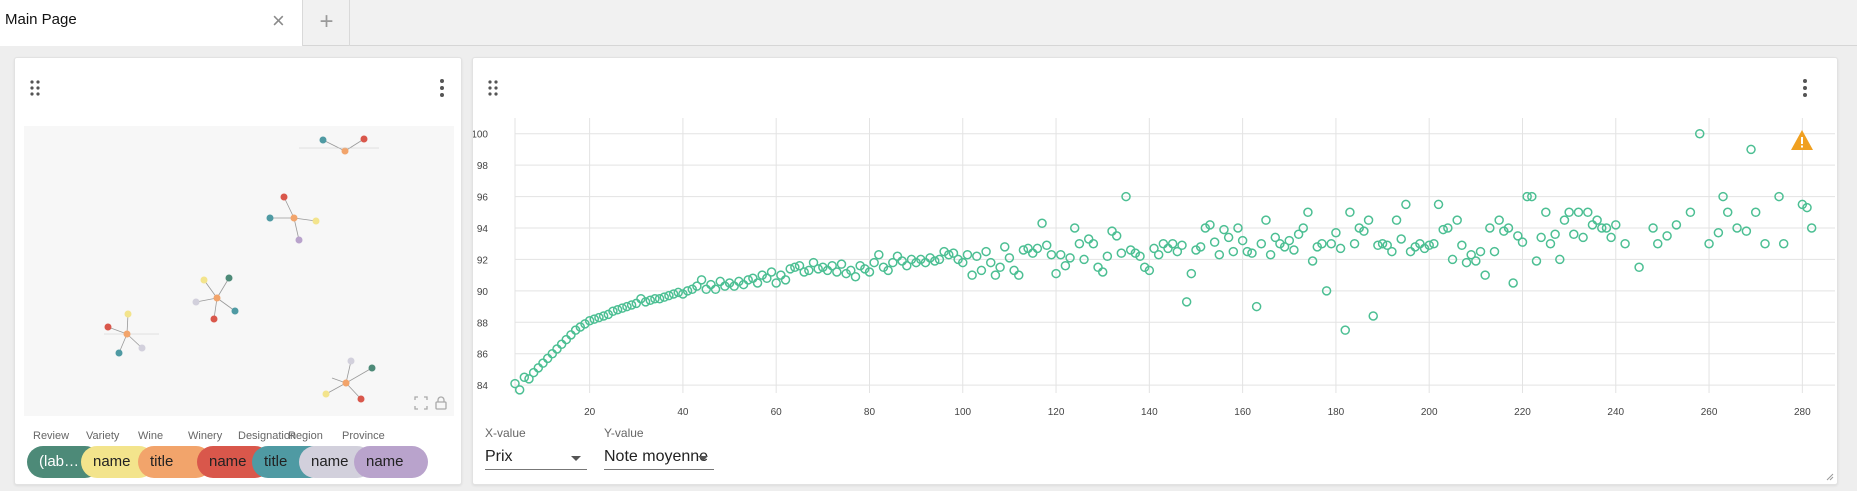  Describe the element at coordinates (441, 403) in the screenshot. I see `lock-icon` at that location.